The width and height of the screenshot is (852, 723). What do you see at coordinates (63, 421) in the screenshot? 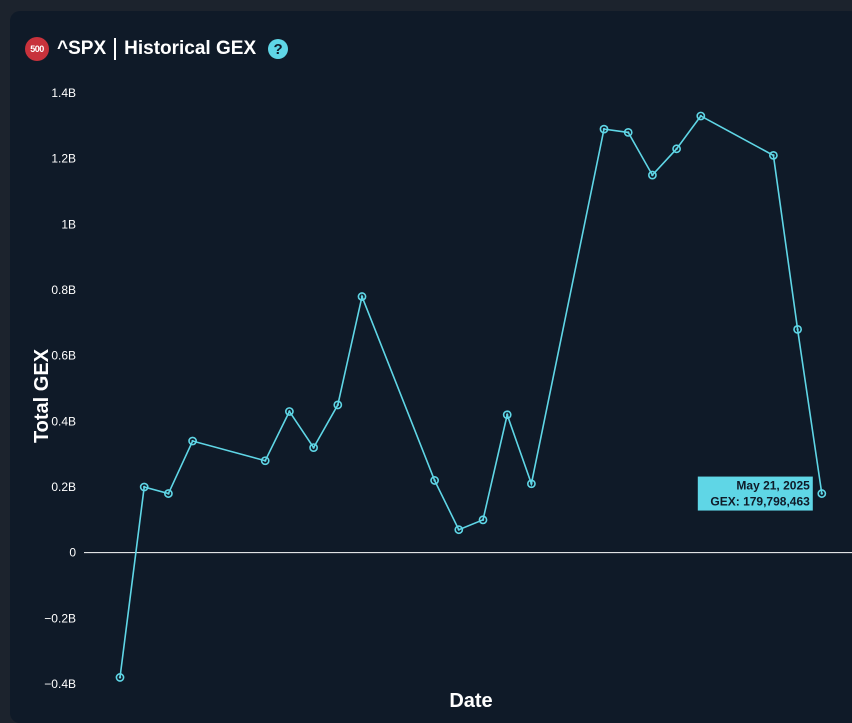
I see `y-tick-label: 0.4B` at bounding box center [63, 421].